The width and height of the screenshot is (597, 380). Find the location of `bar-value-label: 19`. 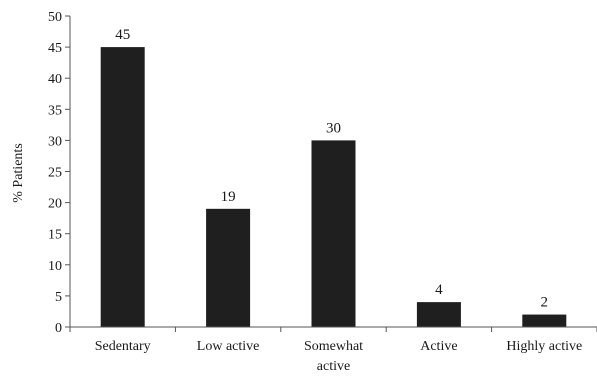

bar-value-label: 19 is located at coordinates (228, 197).